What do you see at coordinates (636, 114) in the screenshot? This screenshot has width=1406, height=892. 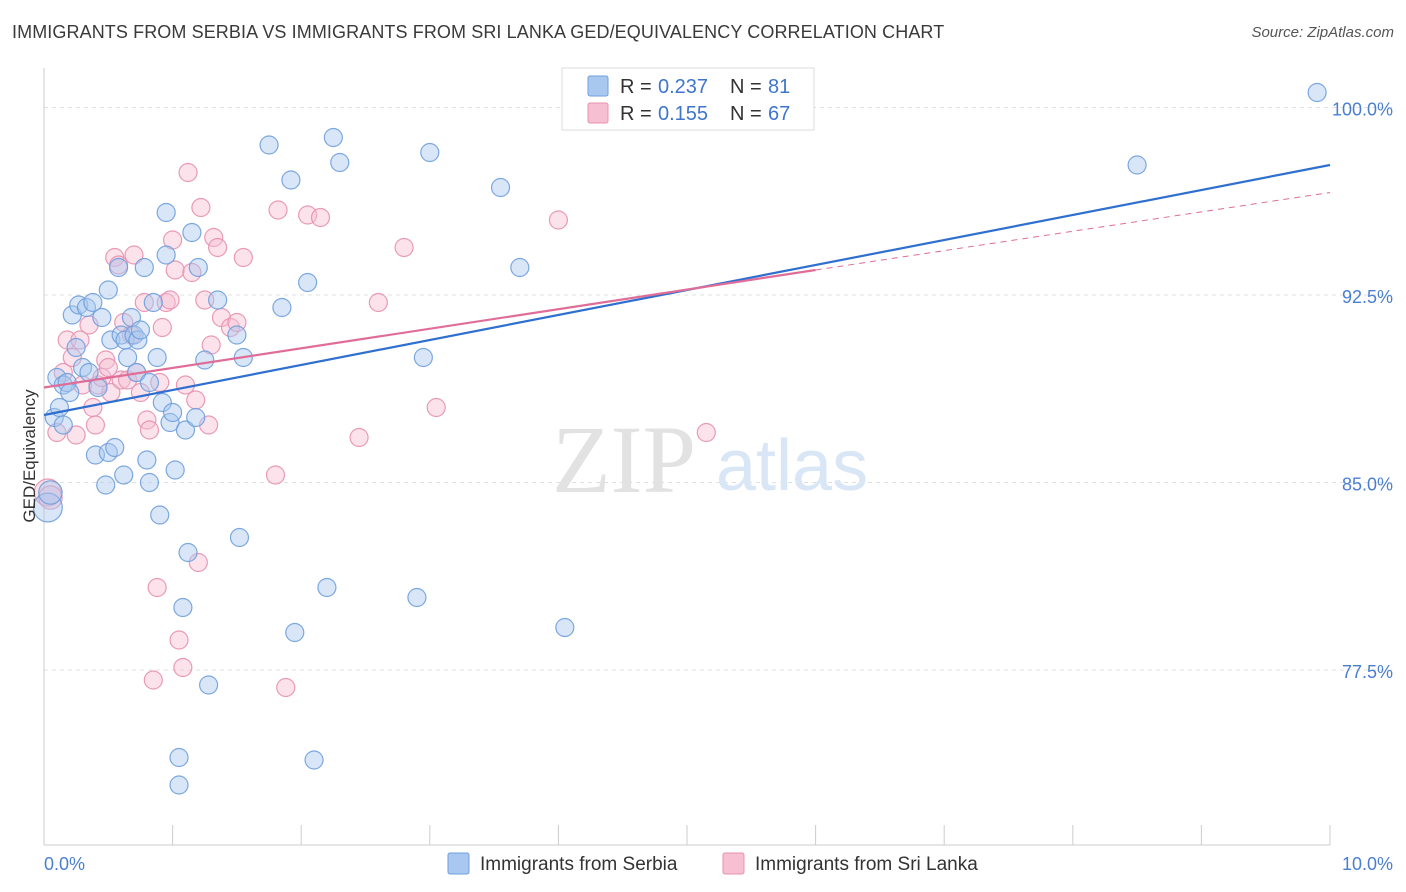 I see `srilanka-r-label: R =` at bounding box center [636, 114].